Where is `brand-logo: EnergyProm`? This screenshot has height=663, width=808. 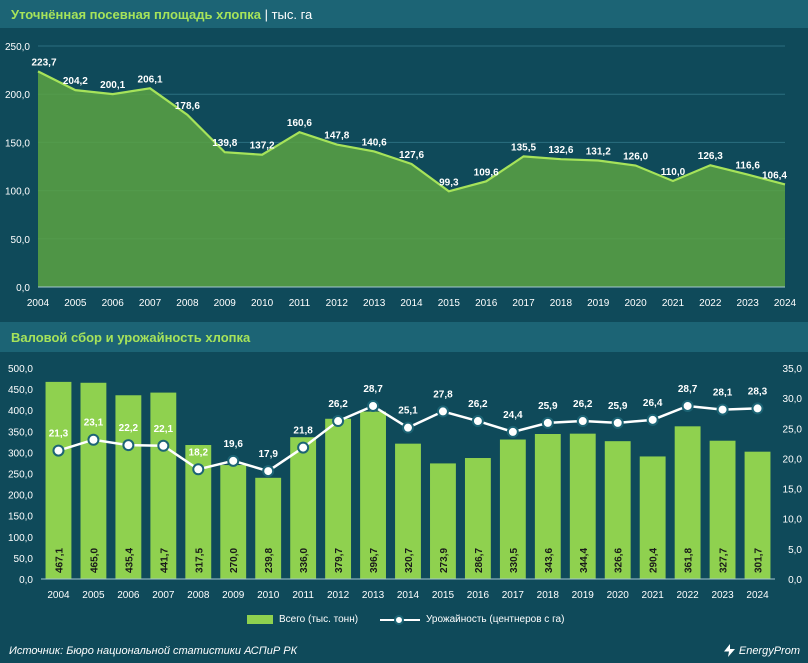
brand-logo: EnergyProm is located at coordinates (761, 650).